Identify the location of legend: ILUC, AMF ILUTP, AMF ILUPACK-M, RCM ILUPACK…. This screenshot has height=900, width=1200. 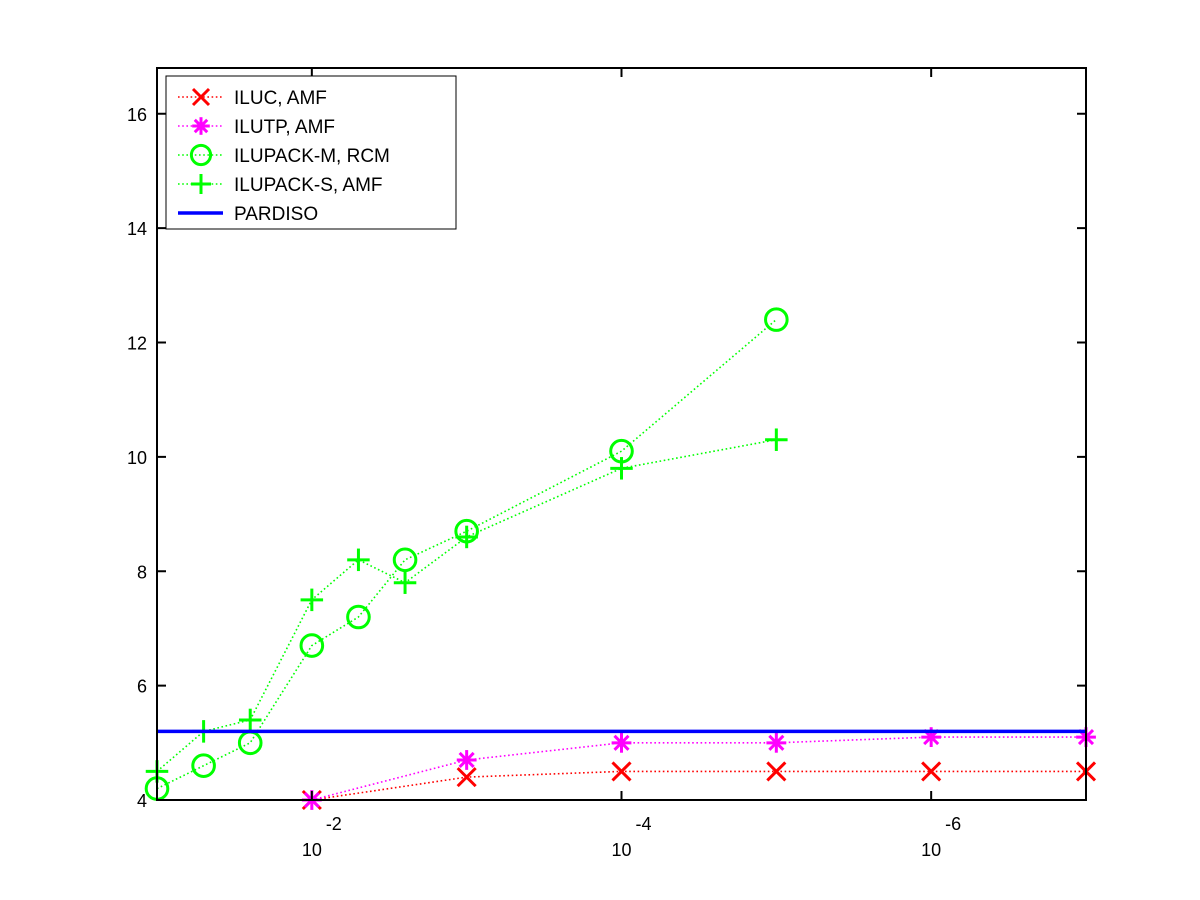
(311, 152).